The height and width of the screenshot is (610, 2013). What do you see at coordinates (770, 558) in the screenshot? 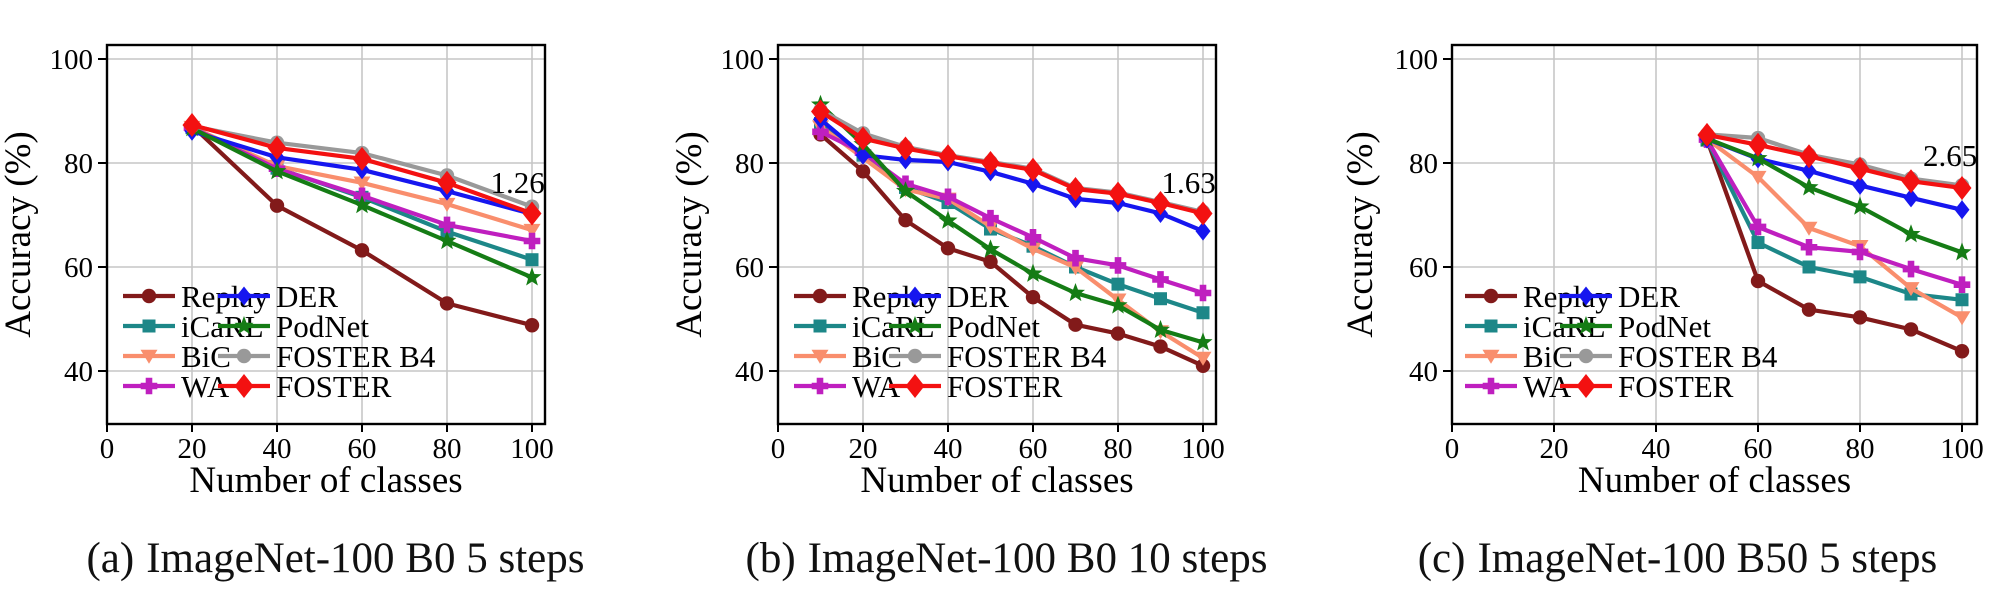
I see `caption-b-label: (b)` at bounding box center [770, 558].